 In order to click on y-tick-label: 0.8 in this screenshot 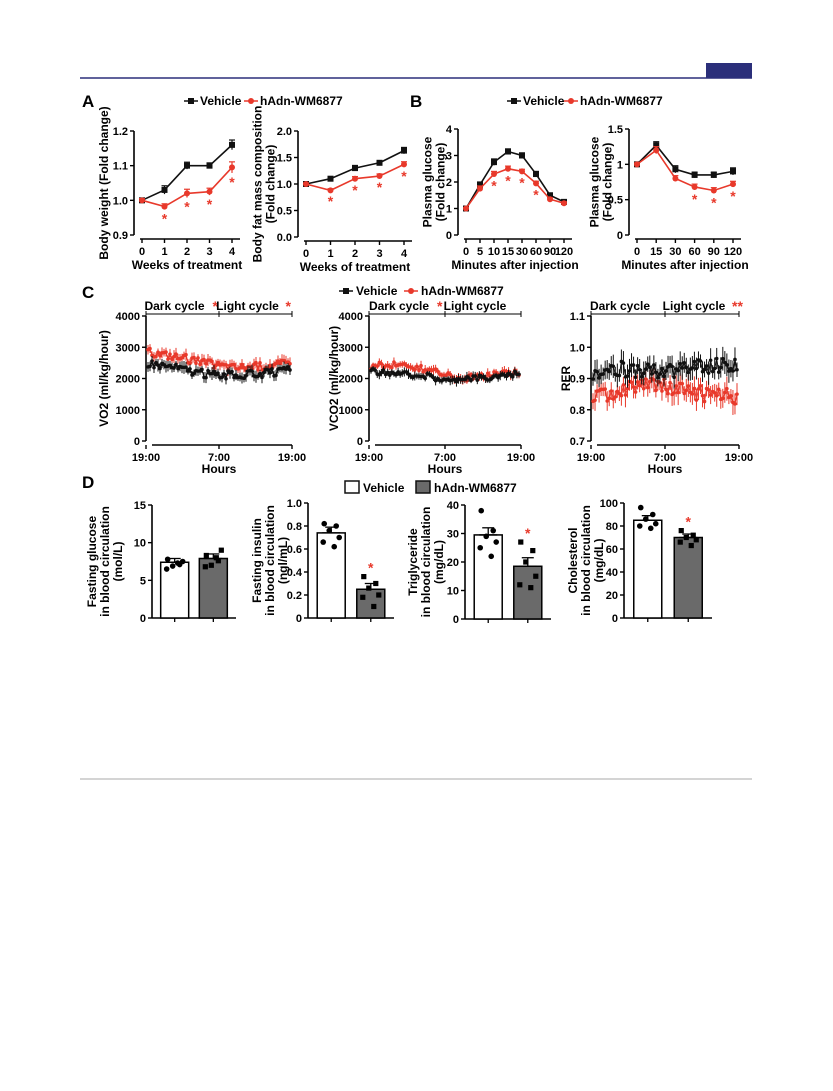, I will do `click(577, 411)`.